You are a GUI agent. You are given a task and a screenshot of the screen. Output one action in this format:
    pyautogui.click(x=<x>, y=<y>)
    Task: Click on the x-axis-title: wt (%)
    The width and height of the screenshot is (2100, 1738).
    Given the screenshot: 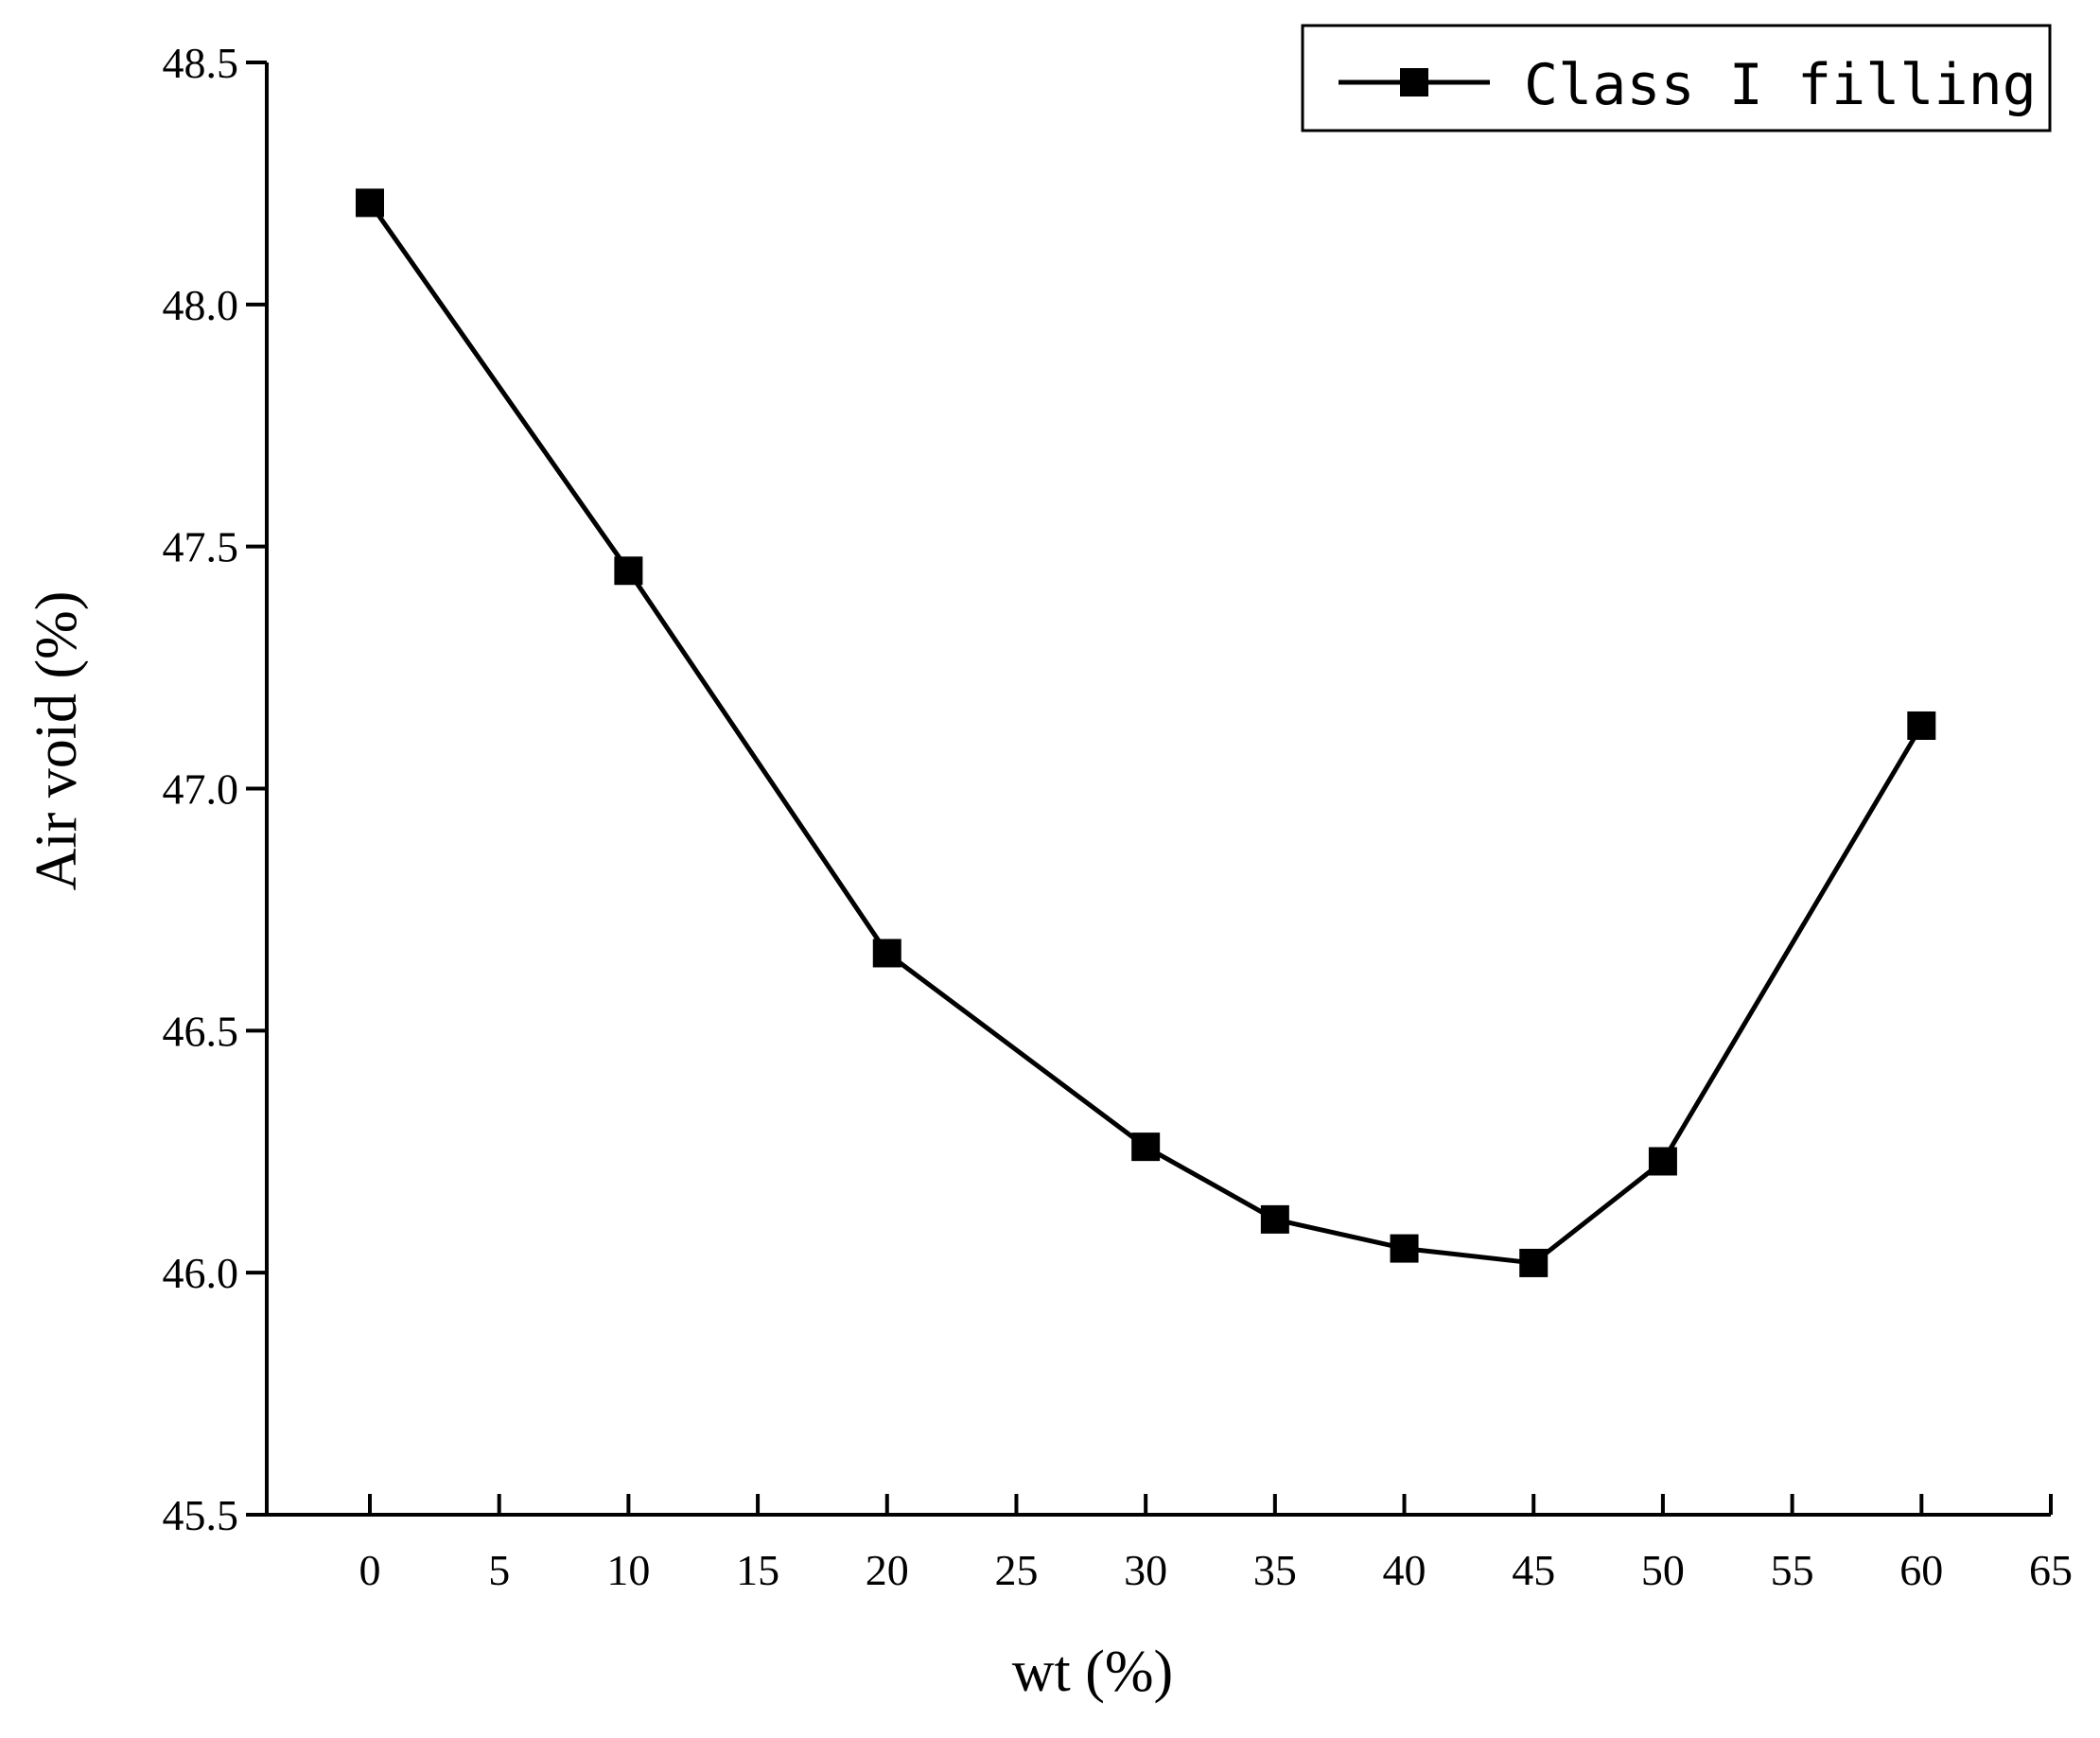 What is the action you would take?
    pyautogui.click(x=1093, y=1672)
    